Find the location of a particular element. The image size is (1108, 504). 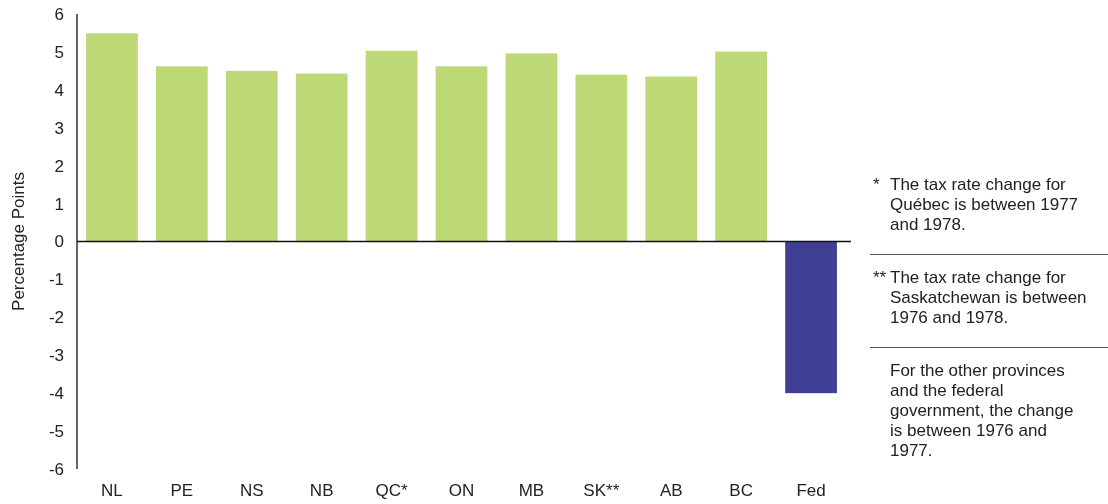

y-tick-label: 1 is located at coordinates (59, 204).